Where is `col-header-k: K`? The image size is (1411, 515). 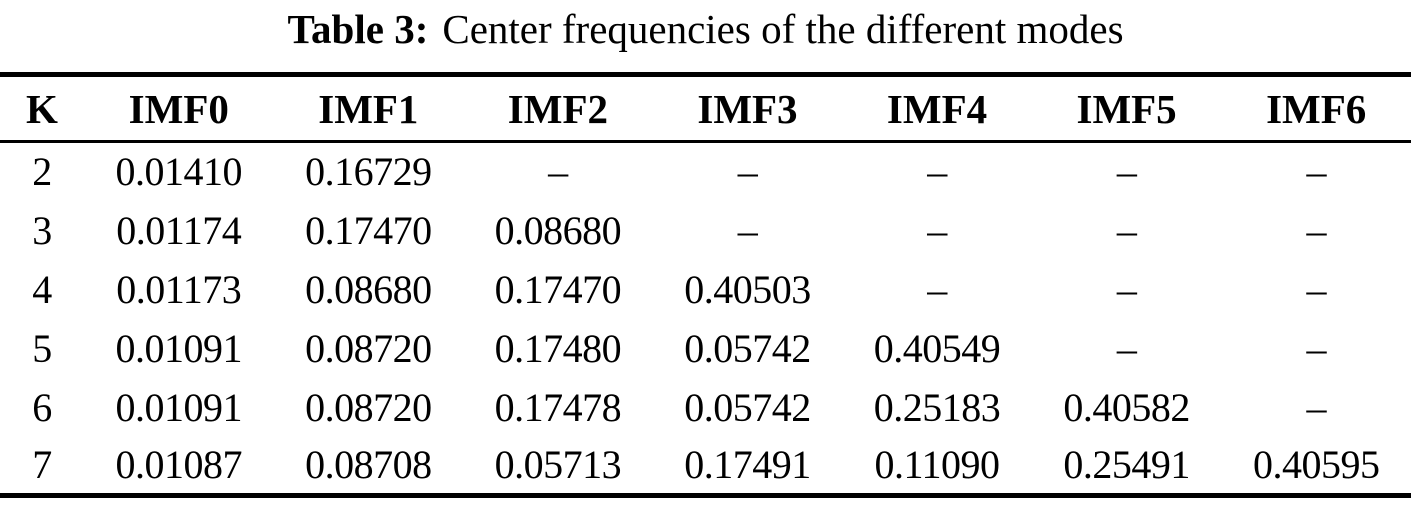 col-header-k: K is located at coordinates (42, 108).